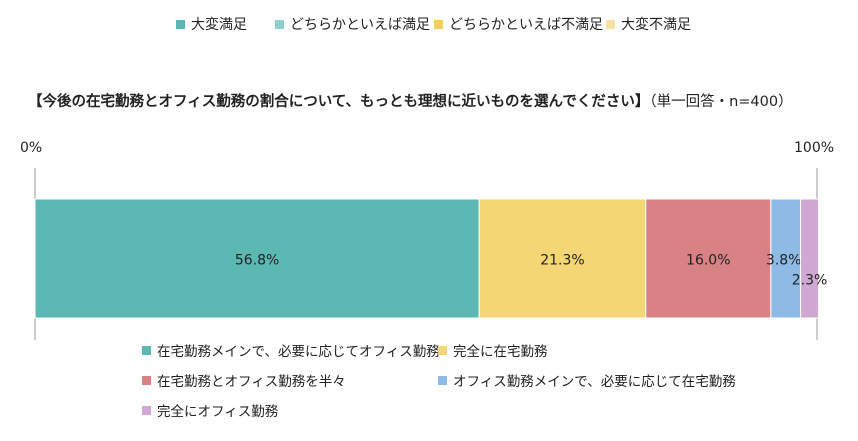  Describe the element at coordinates (218, 412) in the screenshot. I see `legend-label: 完全にオフィス勤務` at that location.